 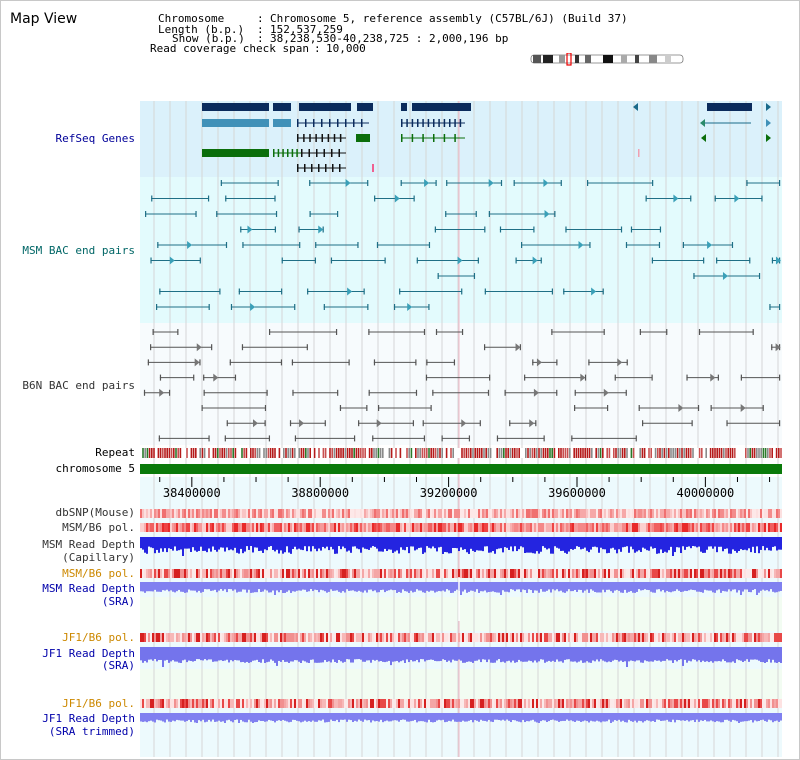 What do you see at coordinates (461, 453) in the screenshot?
I see `repeat-track` at bounding box center [461, 453].